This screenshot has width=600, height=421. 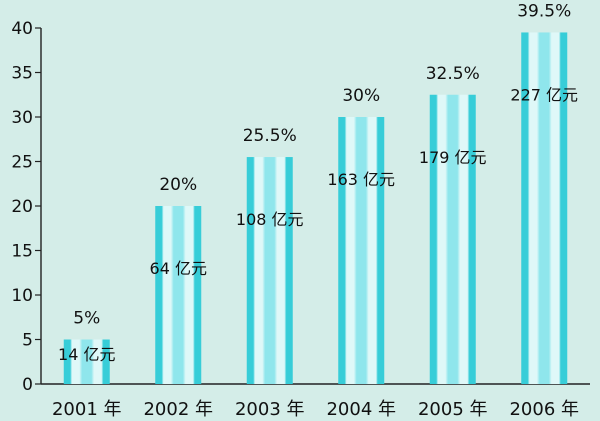 What do you see at coordinates (178, 409) in the screenshot?
I see `x-tick-label: 2002 年` at bounding box center [178, 409].